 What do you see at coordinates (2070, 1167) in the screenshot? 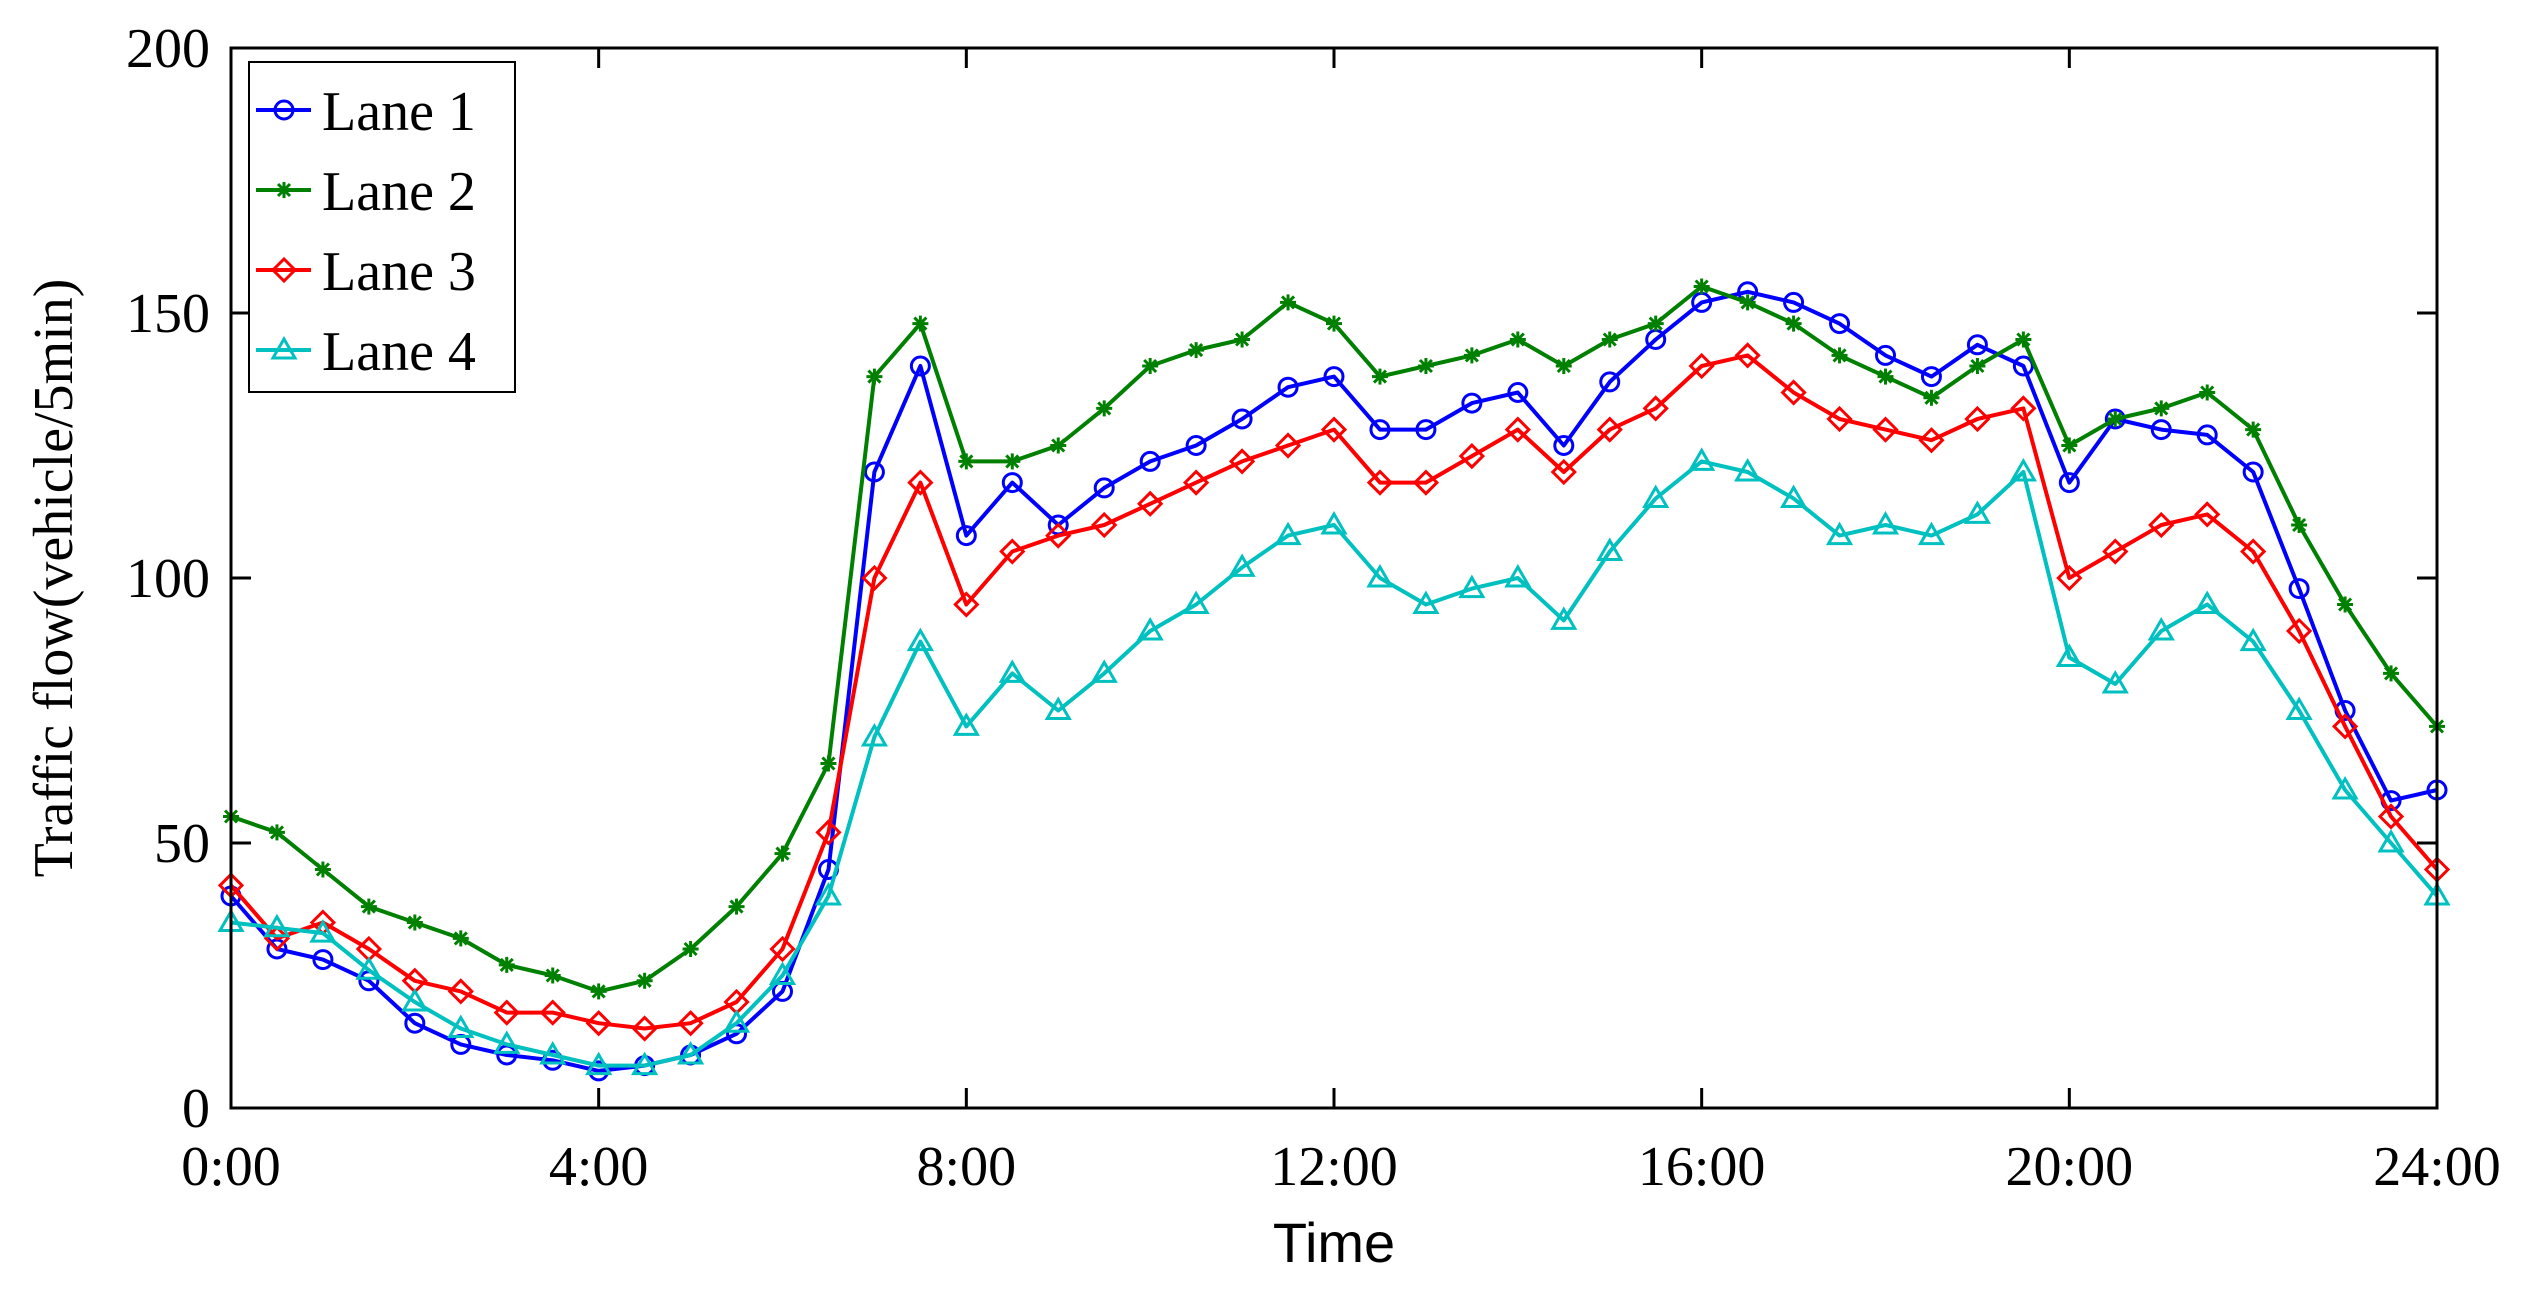
I see `x-tick-label: 20:00` at bounding box center [2070, 1167].